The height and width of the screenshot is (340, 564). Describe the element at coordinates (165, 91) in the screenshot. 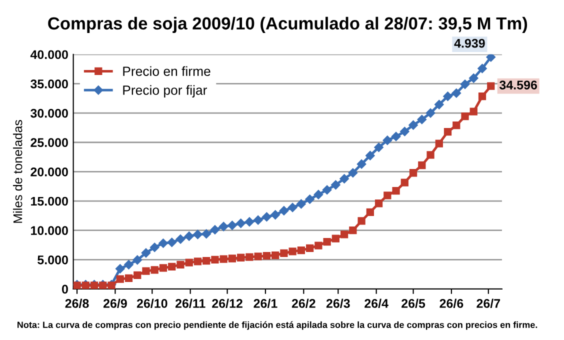

I see `legend-label: Precio por fijar` at that location.